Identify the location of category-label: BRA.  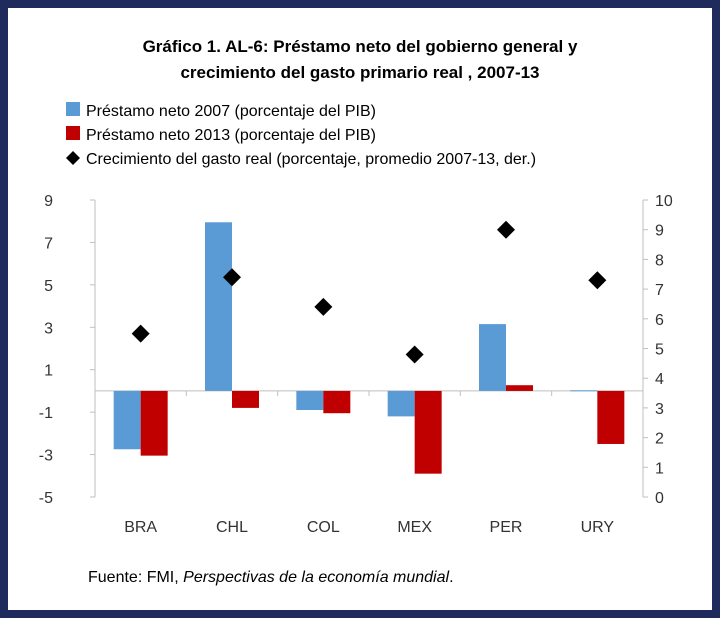
(140, 527).